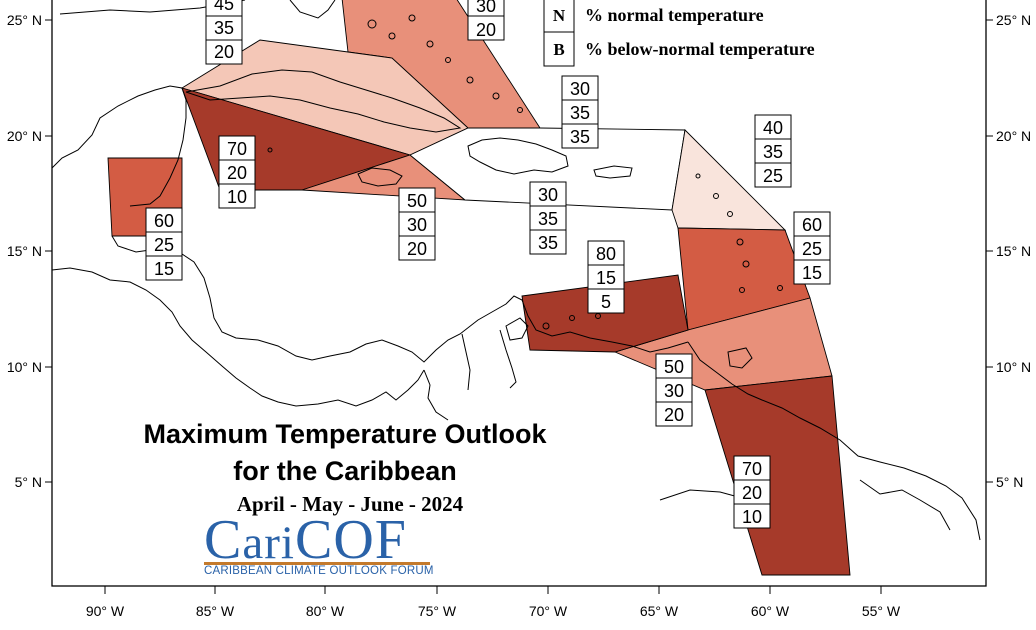  I want to click on prob-box-windward: 60 25 15, so click(812, 248).